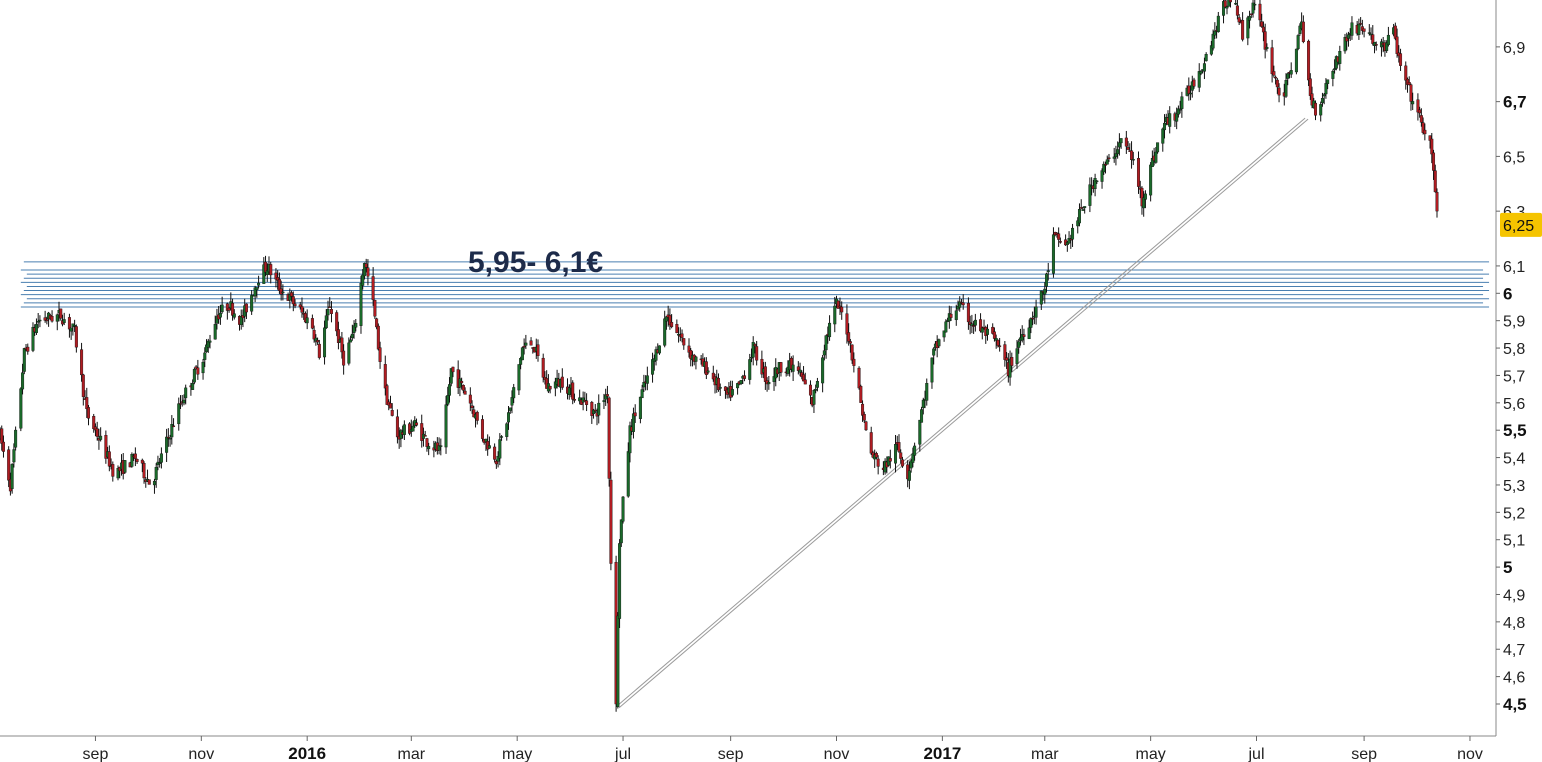  What do you see at coordinates (1045, 754) in the screenshot?
I see `x-tick-label: mar` at bounding box center [1045, 754].